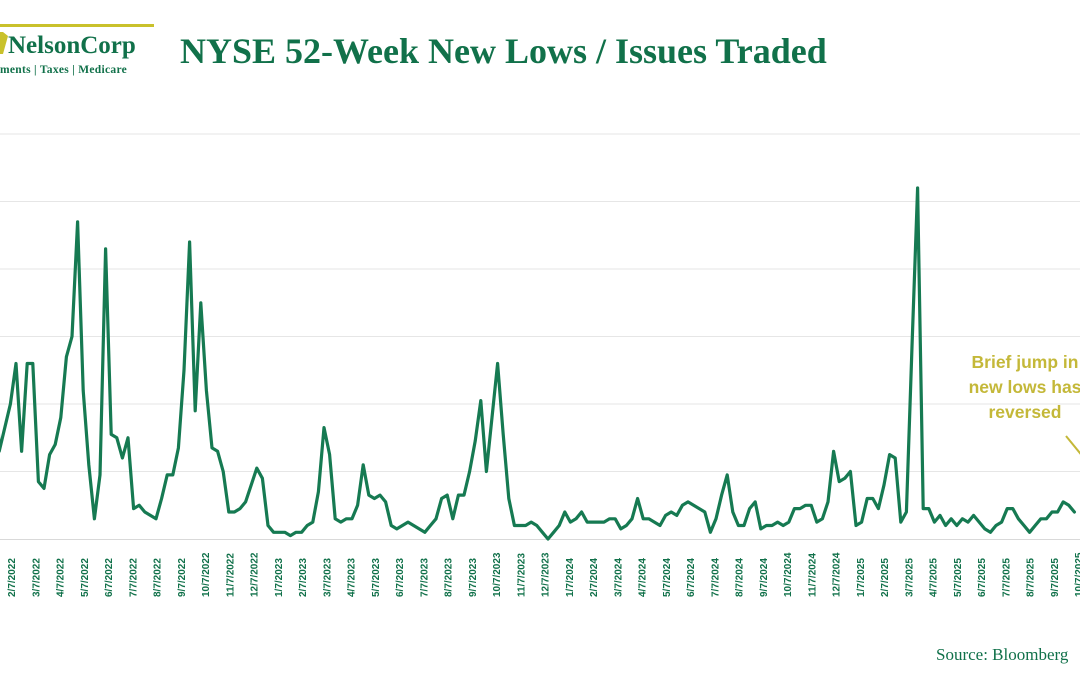 Image resolution: width=1080 pixels, height=675 pixels. What do you see at coordinates (473, 577) in the screenshot?
I see `x-tick-label: 9/7/2023` at bounding box center [473, 577].